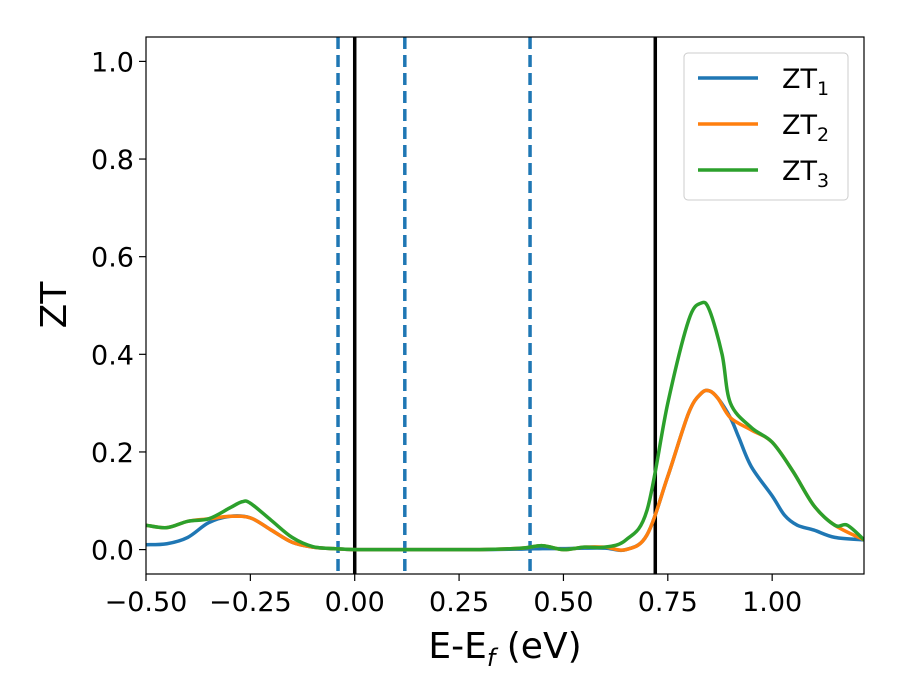  What do you see at coordinates (563, 602) in the screenshot?
I see `x-tick-label: 0.50` at bounding box center [563, 602].